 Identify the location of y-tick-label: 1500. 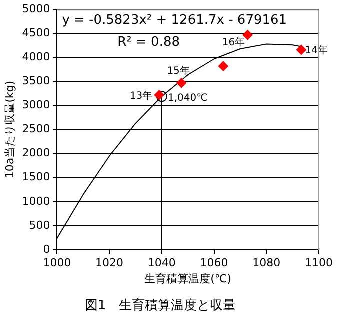
(36, 177).